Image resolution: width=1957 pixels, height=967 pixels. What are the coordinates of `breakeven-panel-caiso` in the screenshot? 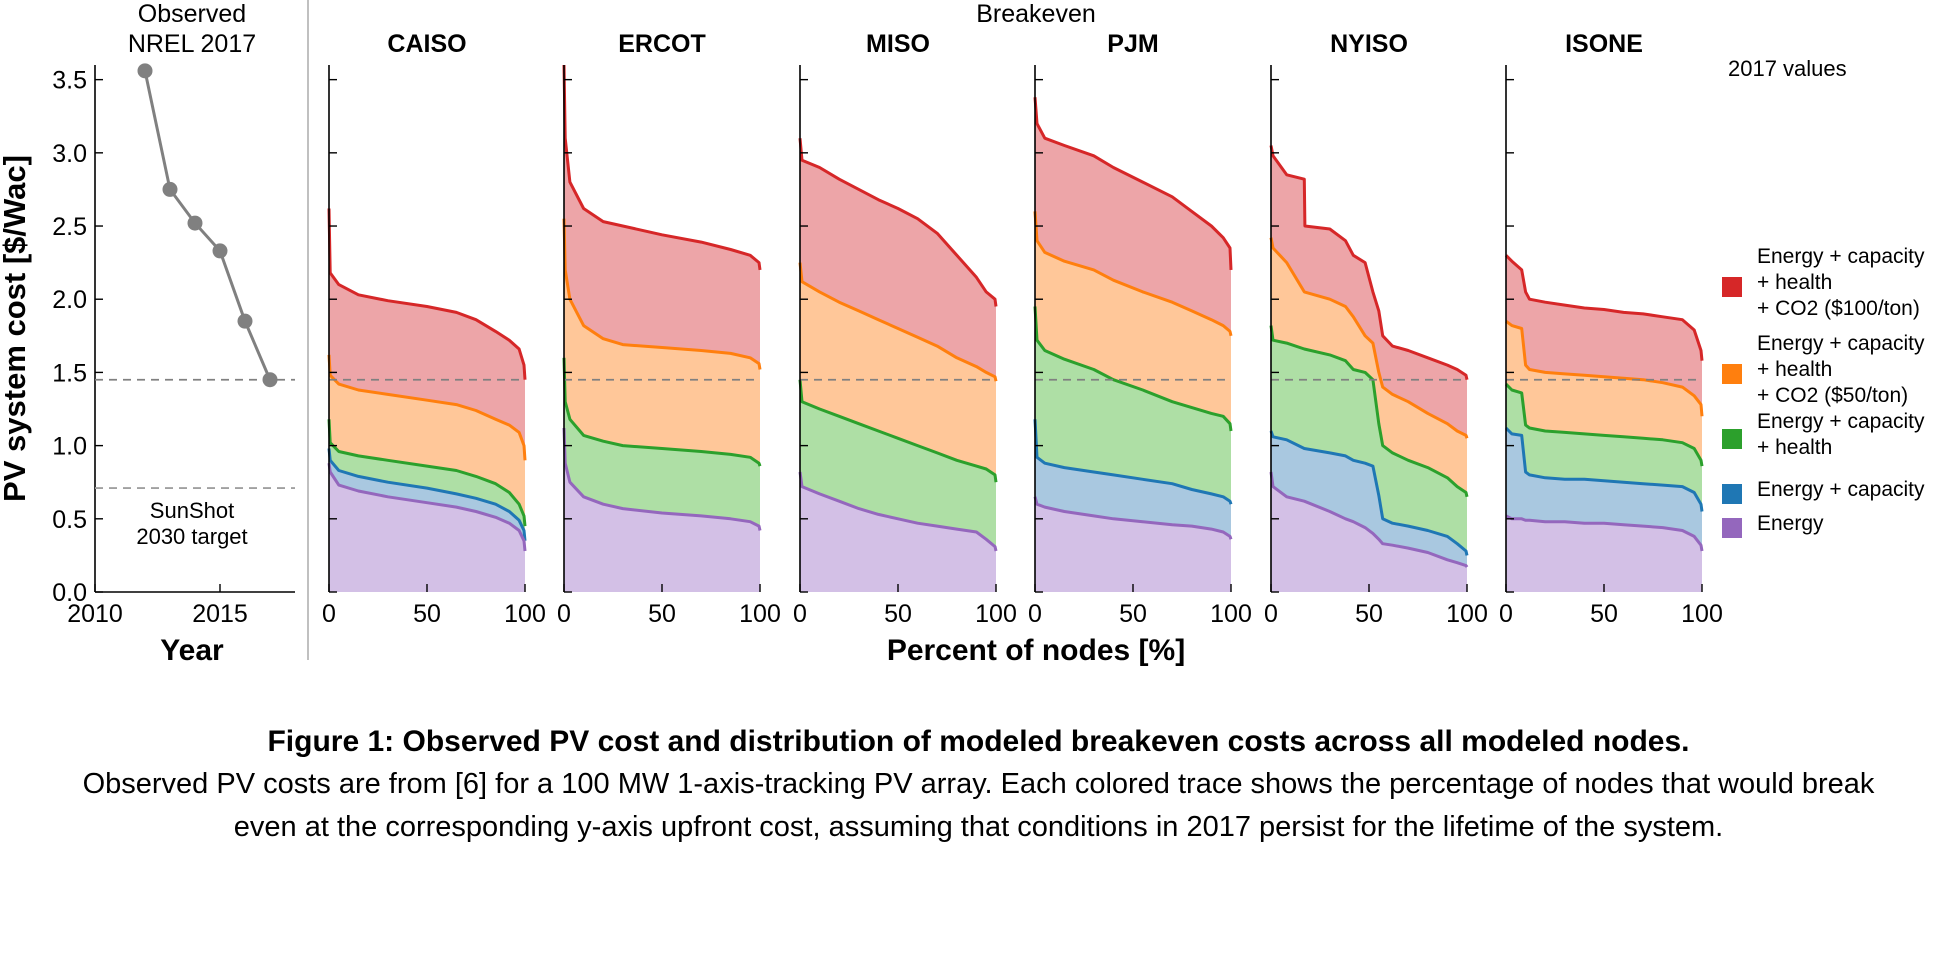 It's located at (427, 329).